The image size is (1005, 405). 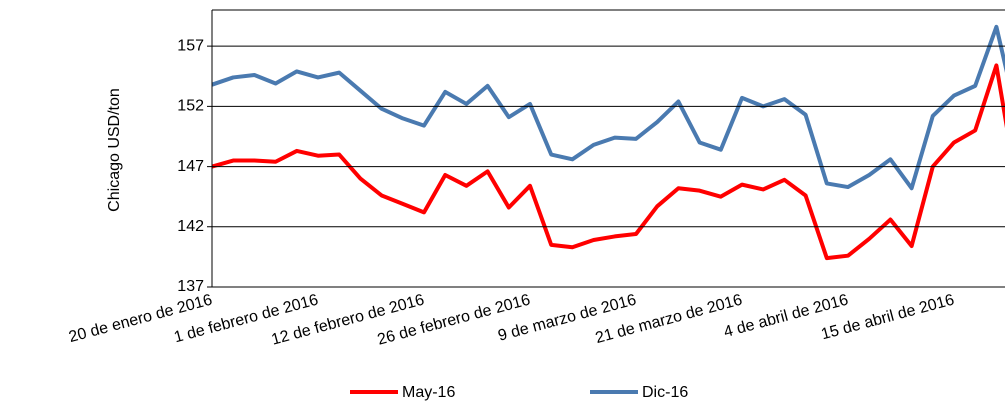 What do you see at coordinates (190, 45) in the screenshot?
I see `y-tick-label: 157` at bounding box center [190, 45].